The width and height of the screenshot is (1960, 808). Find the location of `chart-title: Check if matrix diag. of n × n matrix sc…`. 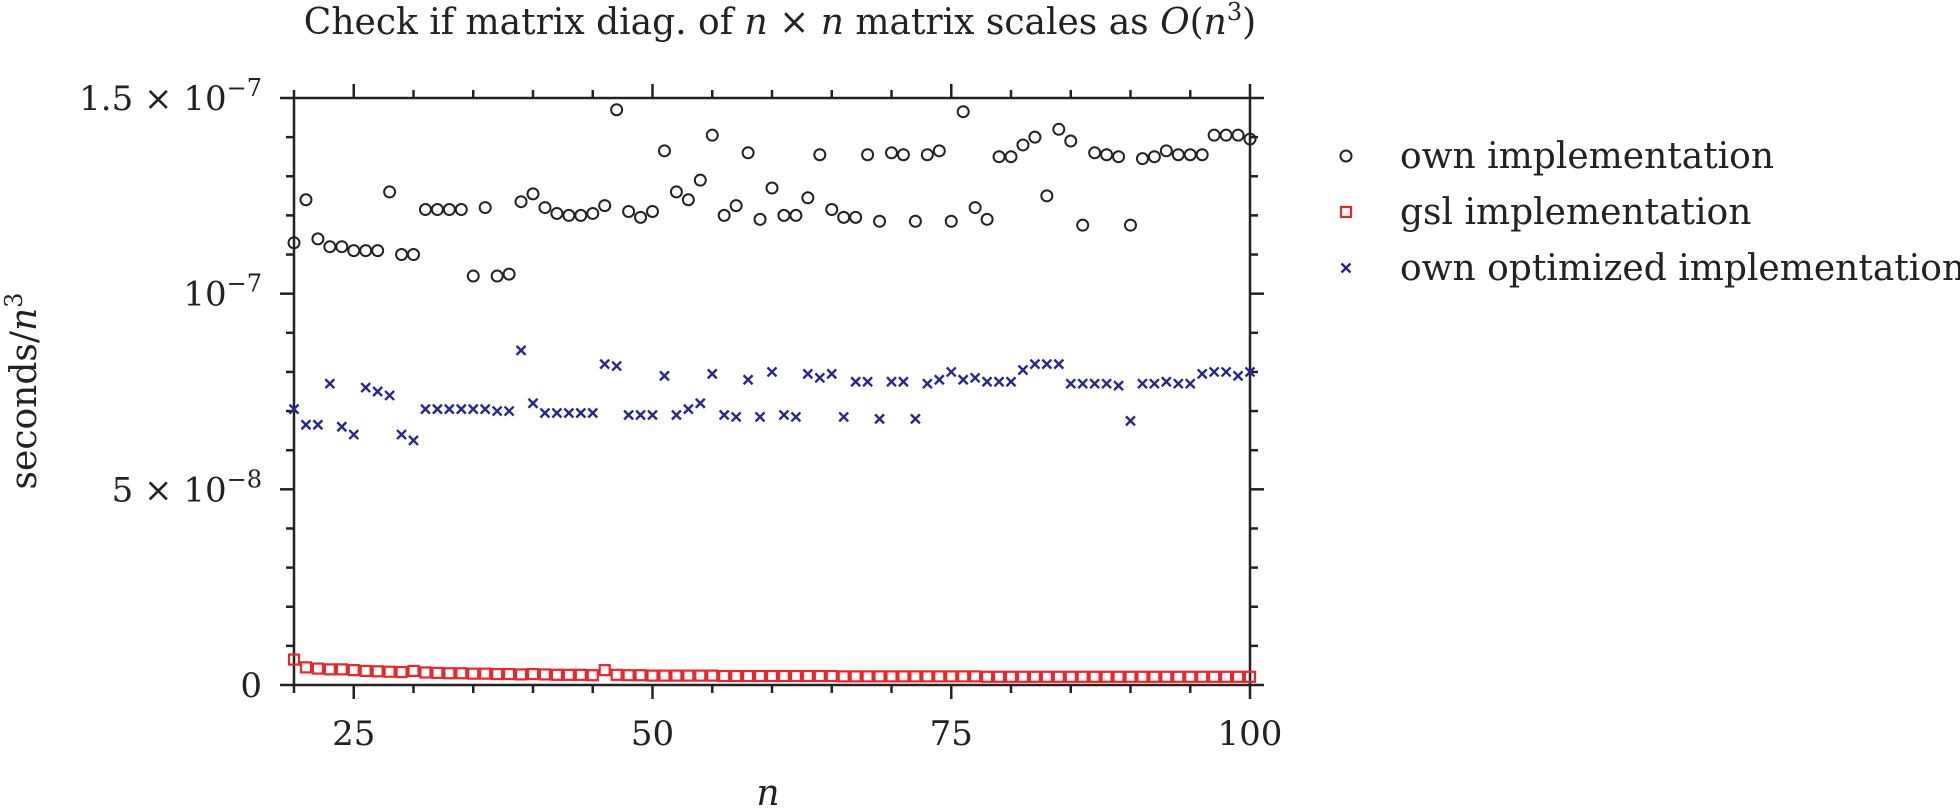

chart-title: Check if matrix diag. of n × n matrix sc… is located at coordinates (780, 21).